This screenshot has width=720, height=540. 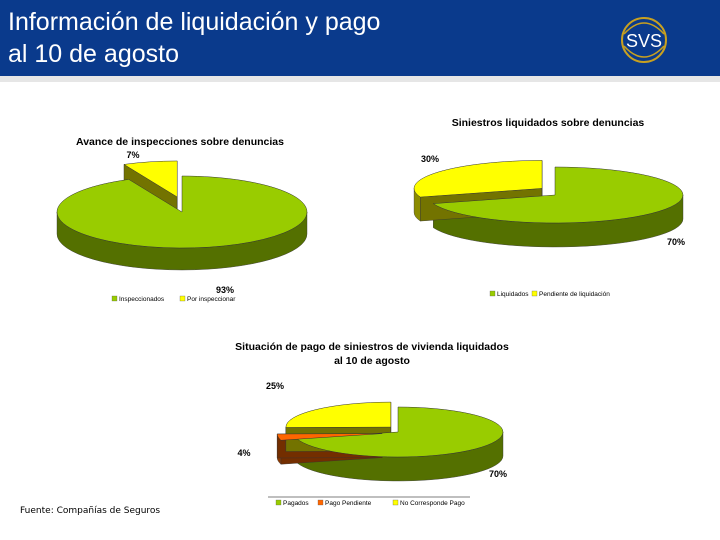 I want to click on pie-2-data-label-2: 30%, so click(x=430, y=159).